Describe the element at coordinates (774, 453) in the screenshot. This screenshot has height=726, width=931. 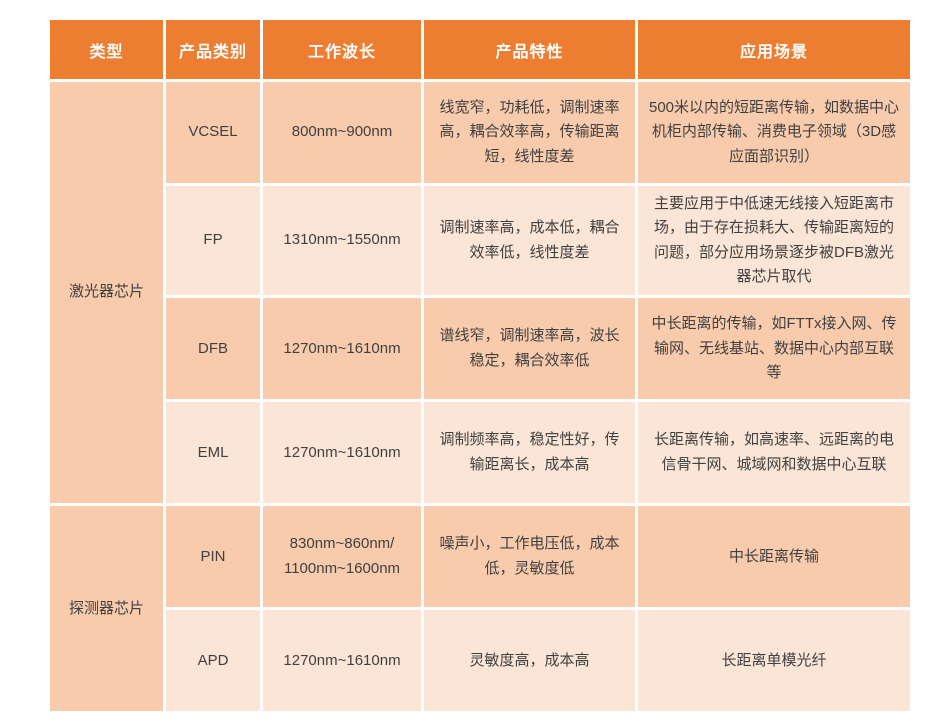
I see `applications-cell: 长距离传输，如高速率、远距离的电信骨干网、城域网和数据中心互联` at that location.